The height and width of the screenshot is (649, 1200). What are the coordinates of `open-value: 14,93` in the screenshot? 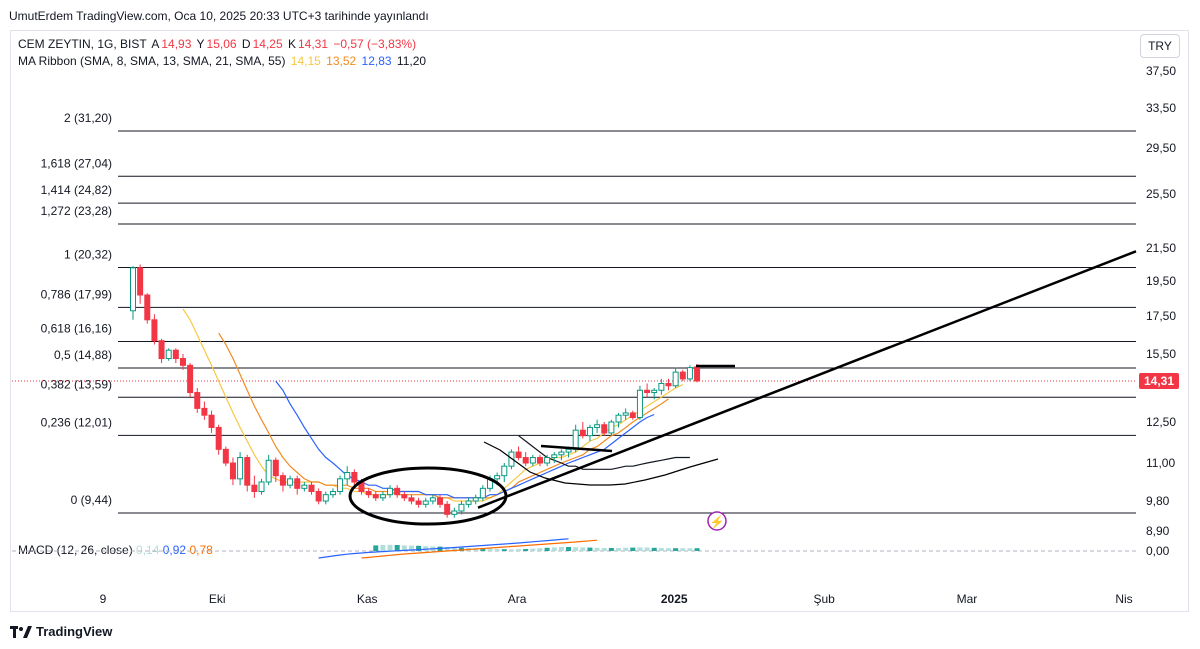 It's located at (176, 44).